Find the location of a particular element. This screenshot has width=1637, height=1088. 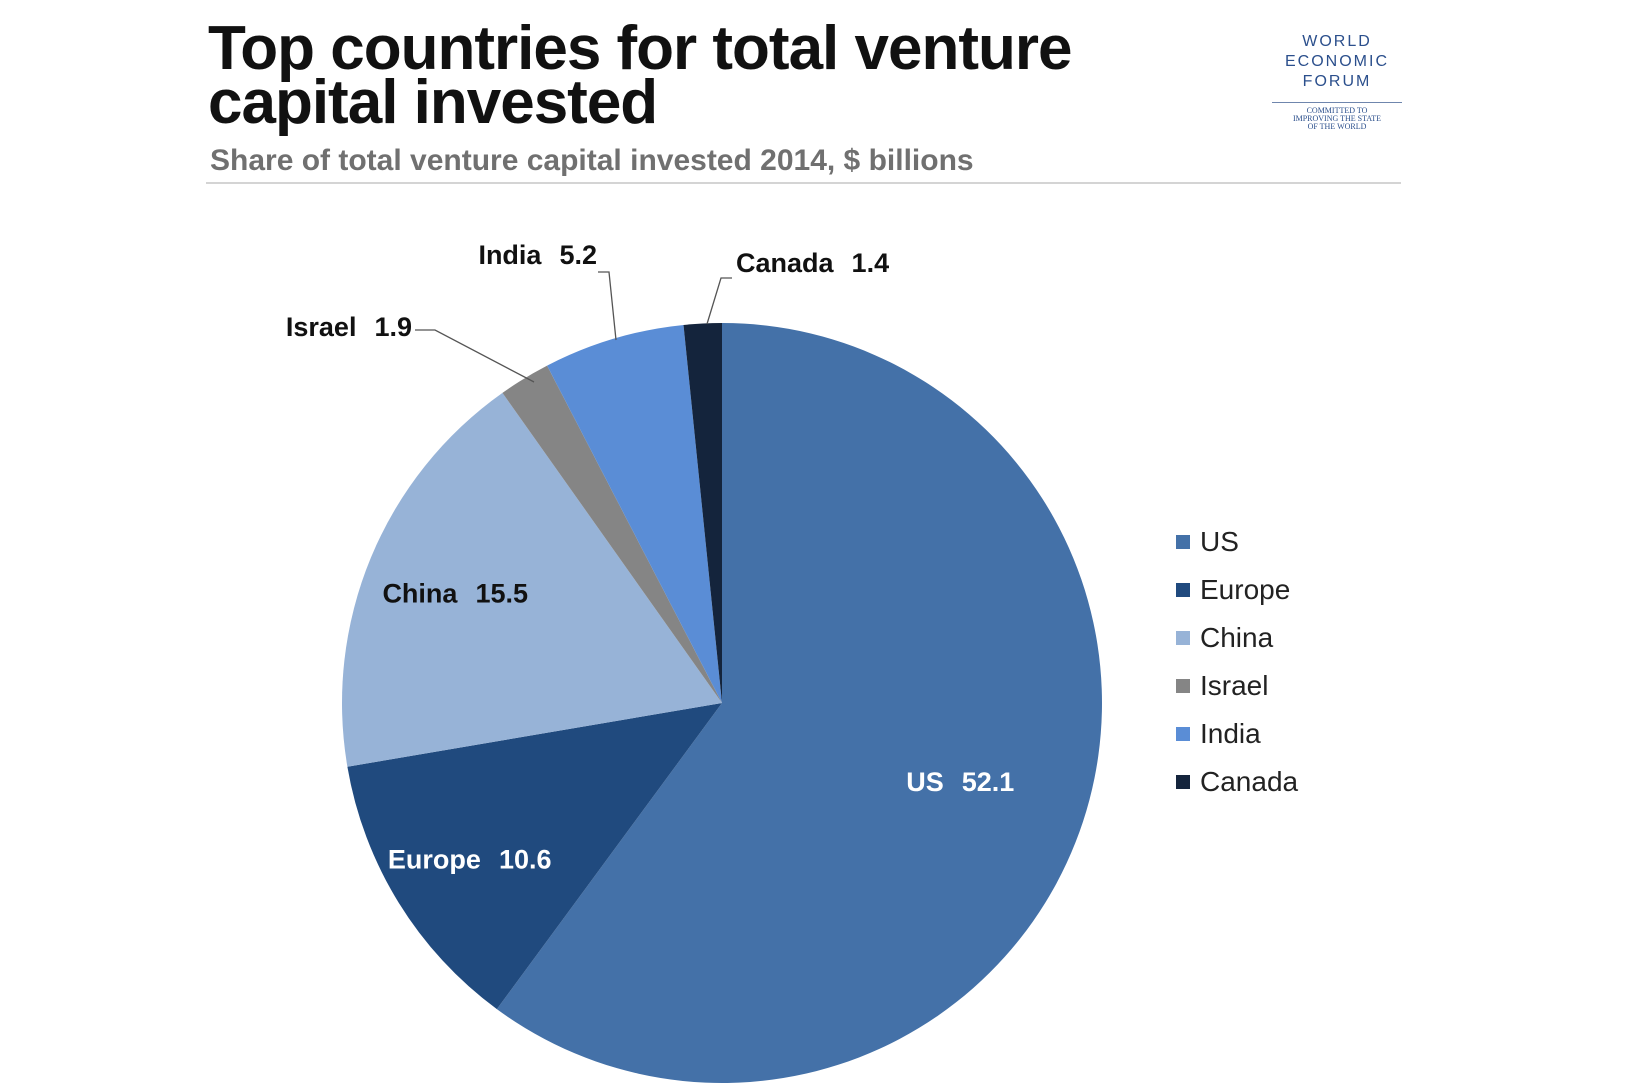

chart-title-line-1: Top countries for total venture is located at coordinates (640, 48).